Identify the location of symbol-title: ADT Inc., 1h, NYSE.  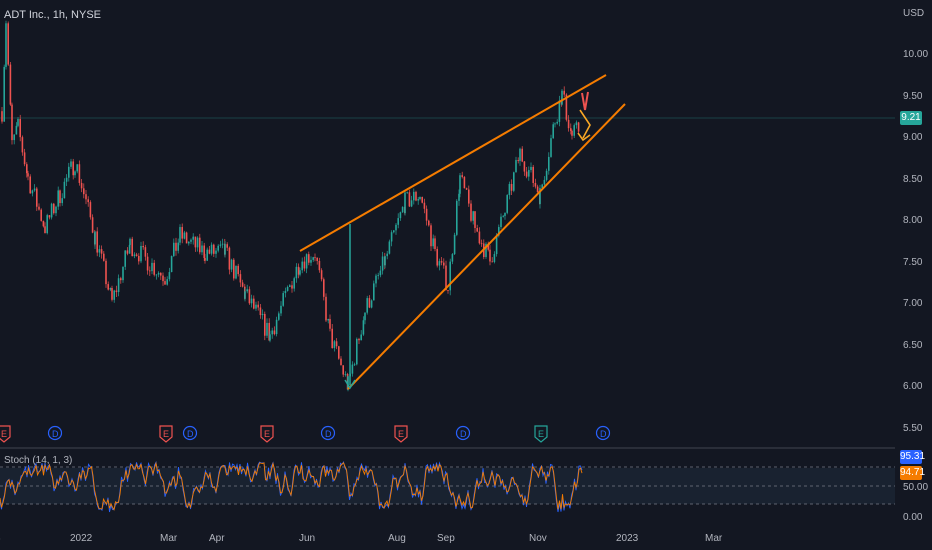
(53, 15).